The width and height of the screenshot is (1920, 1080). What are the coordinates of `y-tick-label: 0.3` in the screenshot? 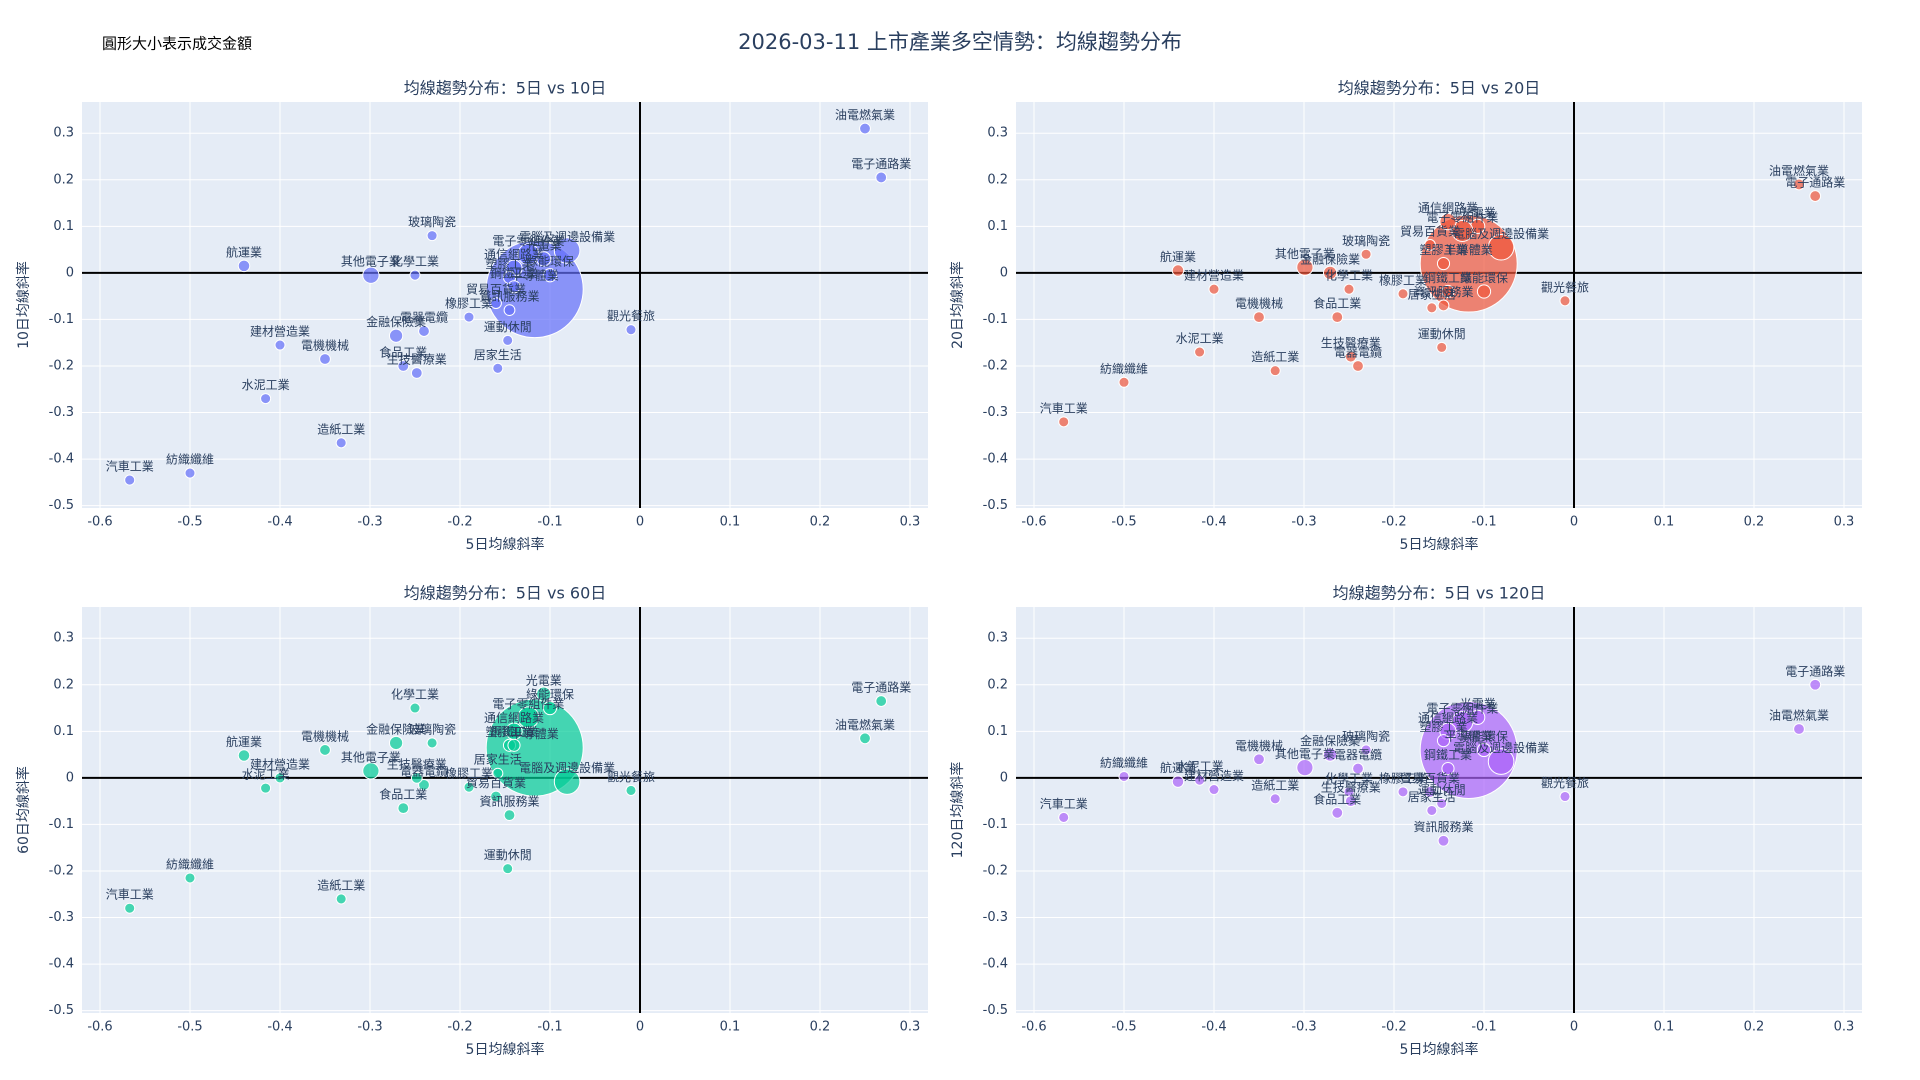 It's located at (63, 133).